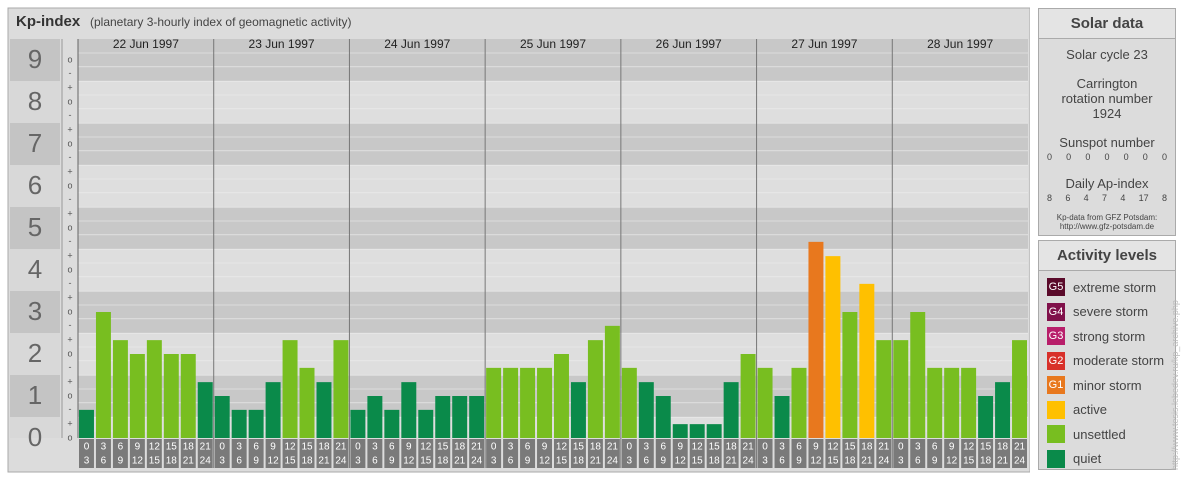 This screenshot has height=480, width=1184. What do you see at coordinates (35, 311) in the screenshot?
I see `y-tick-label: 3` at bounding box center [35, 311].